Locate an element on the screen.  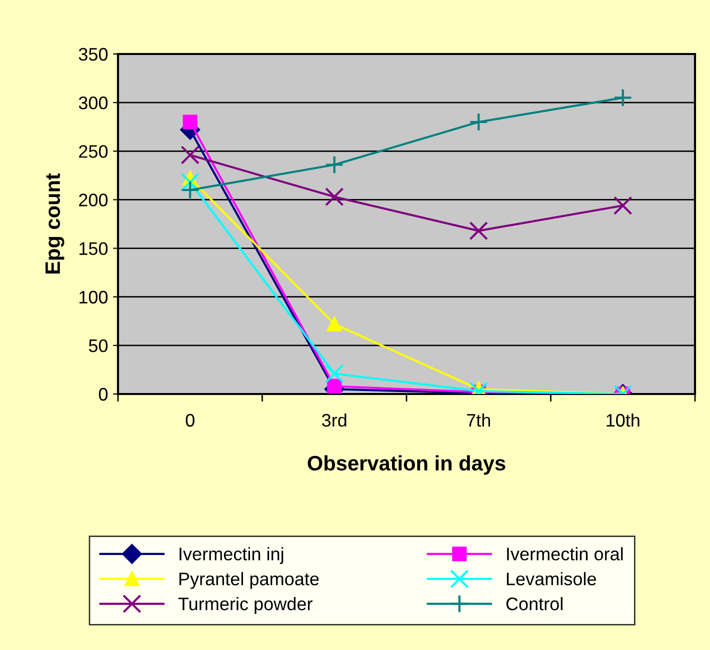
y-tick-label: 250 is located at coordinates (93, 151).